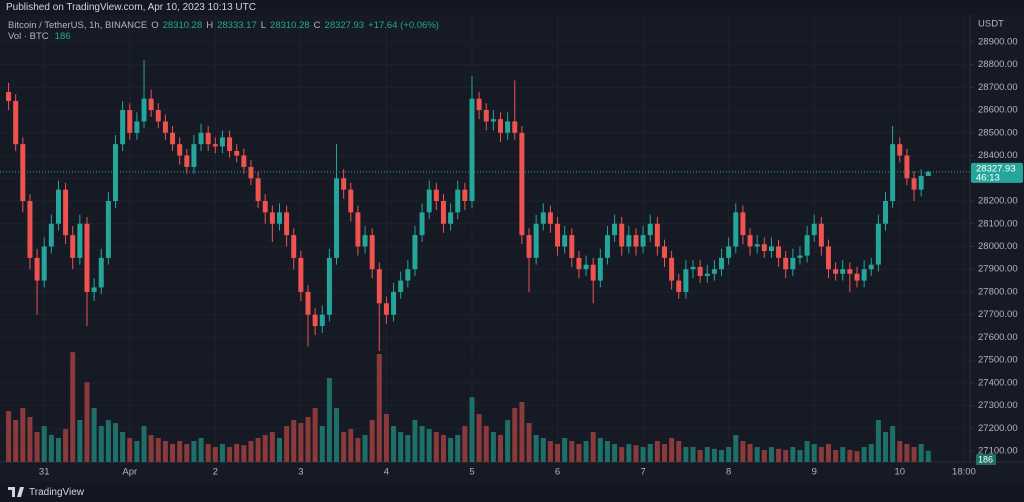 The width and height of the screenshot is (1024, 502). Describe the element at coordinates (57, 492) in the screenshot. I see `brand: TradingView` at that location.